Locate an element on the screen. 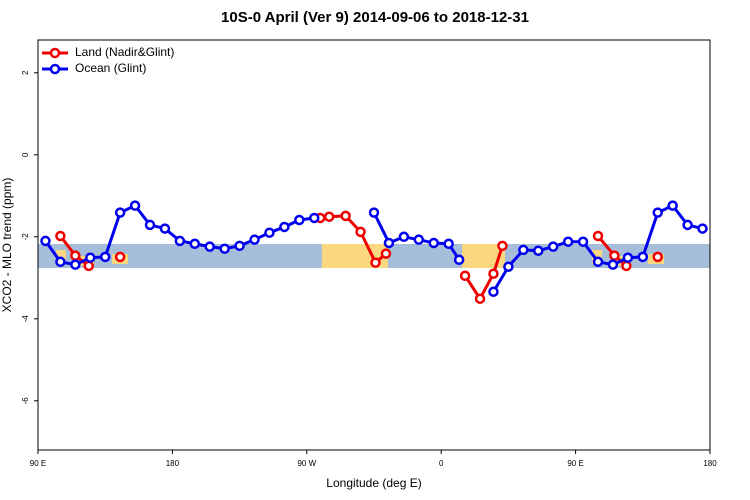 The image size is (750, 500). y-tick-label: -2 is located at coordinates (25, 237).